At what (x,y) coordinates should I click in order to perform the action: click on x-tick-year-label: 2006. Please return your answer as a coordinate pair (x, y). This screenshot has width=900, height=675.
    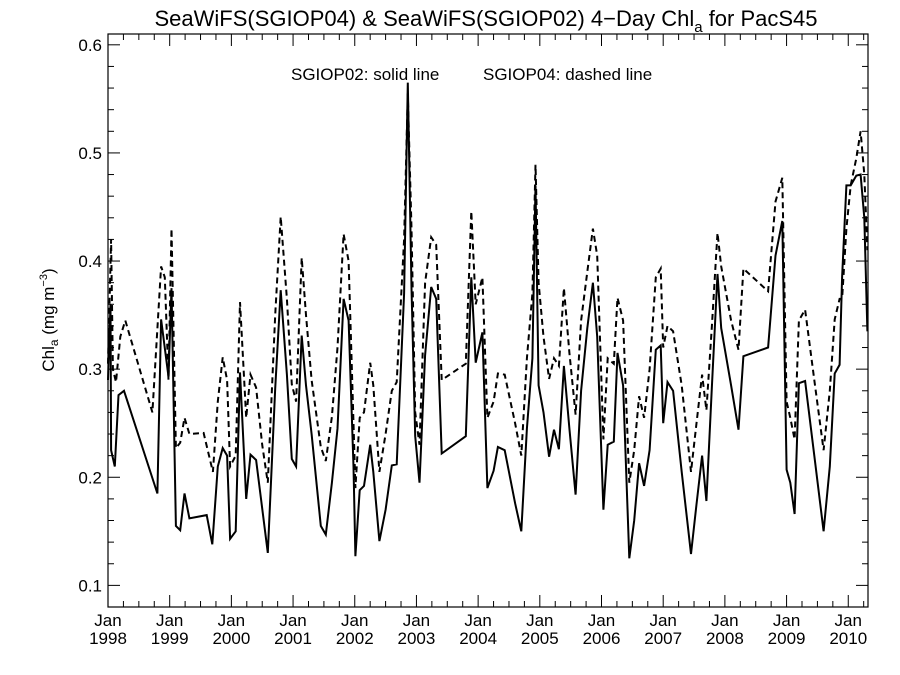
    Looking at the image, I should click on (602, 638).